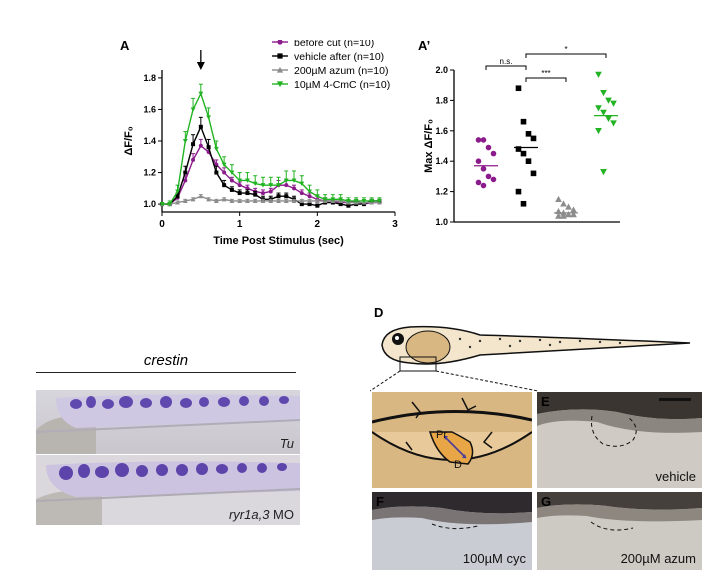 This screenshot has height=580, width=704. What do you see at coordinates (458, 465) in the screenshot?
I see `inset-label-d: D` at bounding box center [458, 465].